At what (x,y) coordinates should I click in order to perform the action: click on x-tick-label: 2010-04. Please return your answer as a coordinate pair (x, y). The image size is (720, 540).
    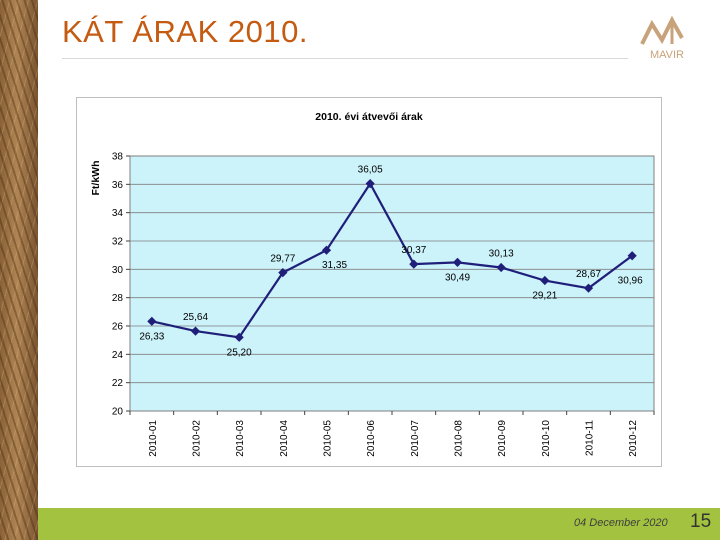
    Looking at the image, I should click on (284, 438).